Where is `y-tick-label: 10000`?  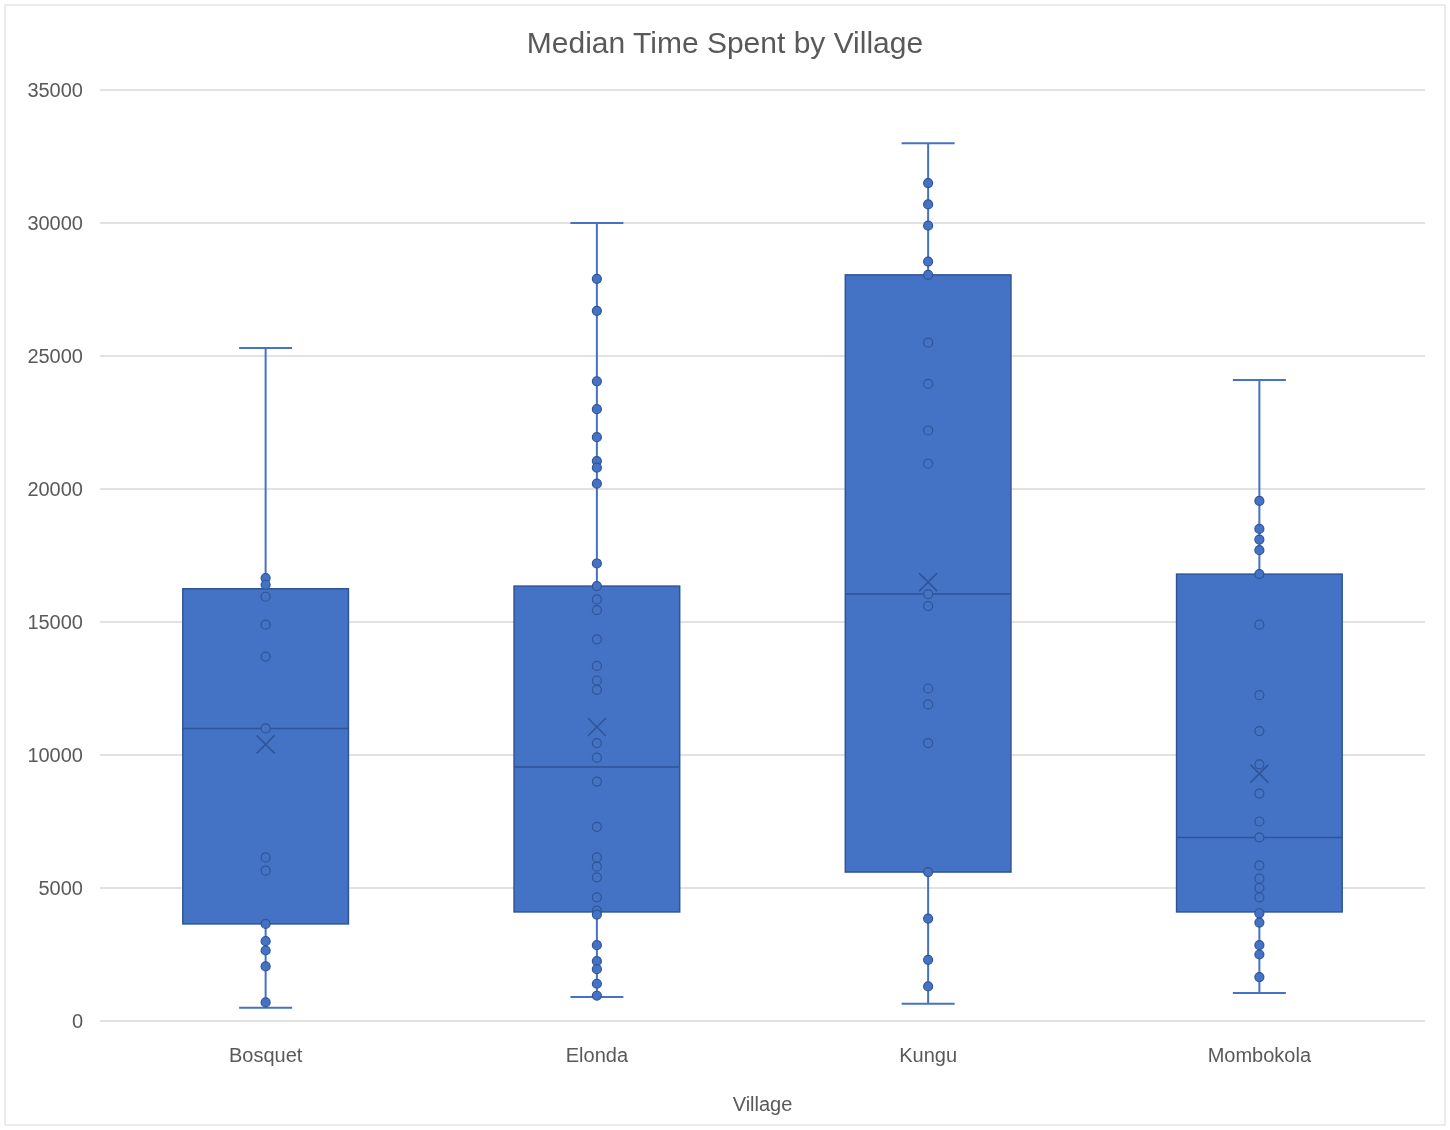 y-tick-label: 10000 is located at coordinates (55, 755).